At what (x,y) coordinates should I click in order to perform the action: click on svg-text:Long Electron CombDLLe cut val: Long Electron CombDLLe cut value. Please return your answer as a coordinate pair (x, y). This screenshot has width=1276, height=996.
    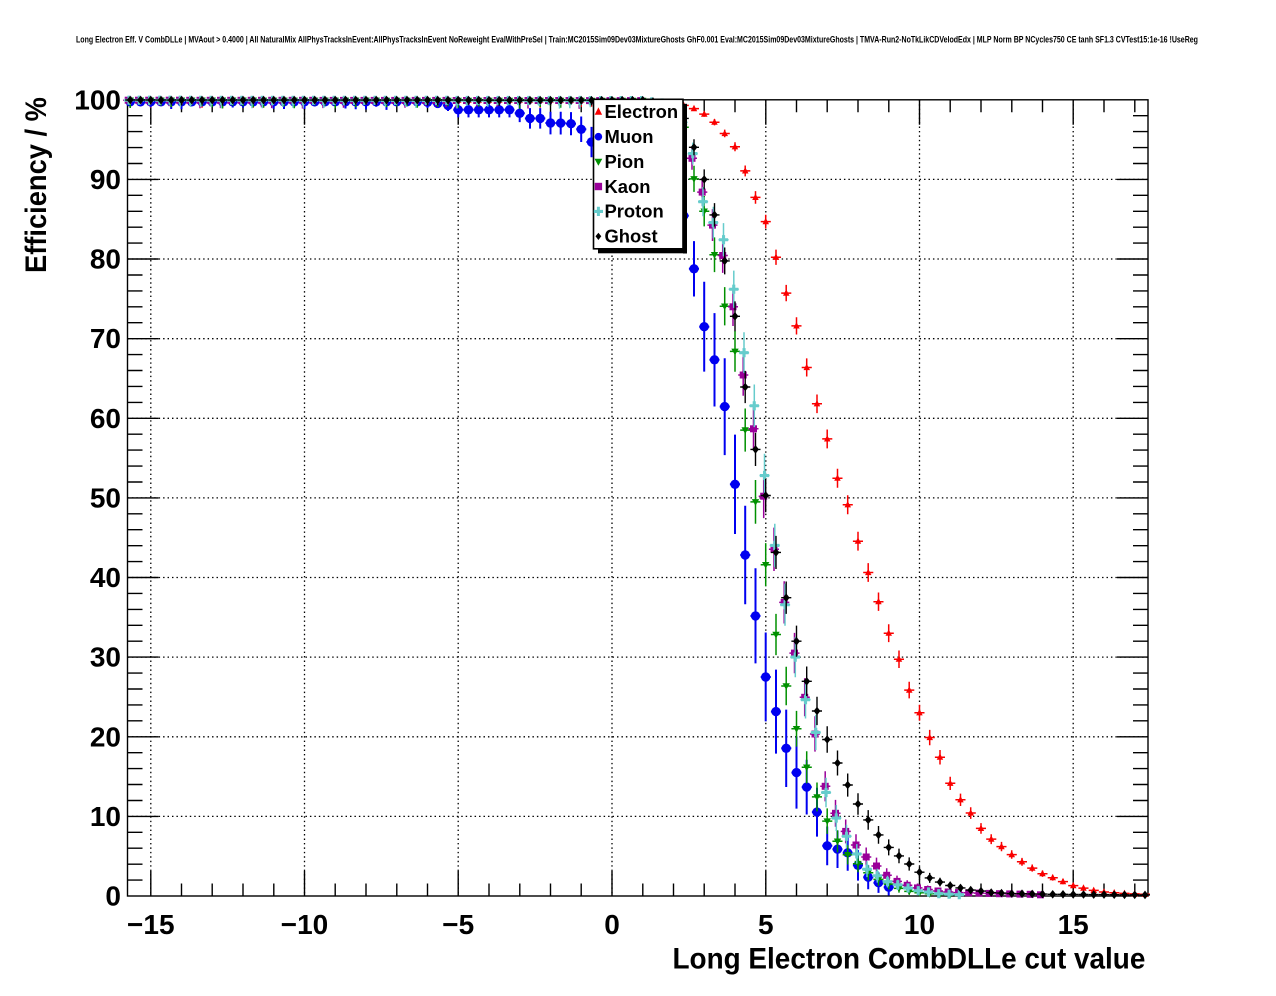
    Looking at the image, I should click on (909, 959).